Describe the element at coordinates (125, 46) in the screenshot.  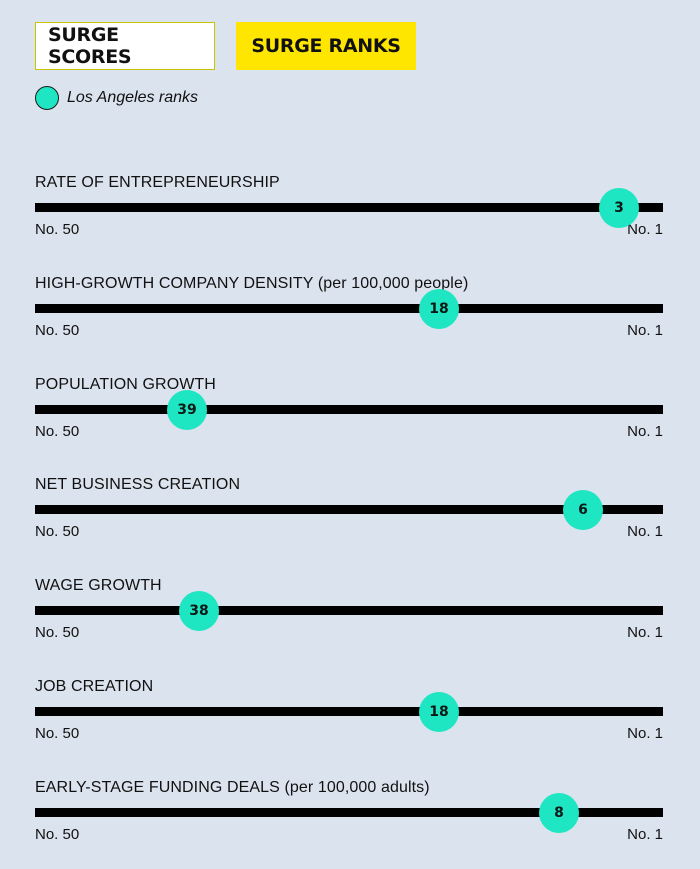
I see `tab-surge-scores: SURGE SCORES` at that location.